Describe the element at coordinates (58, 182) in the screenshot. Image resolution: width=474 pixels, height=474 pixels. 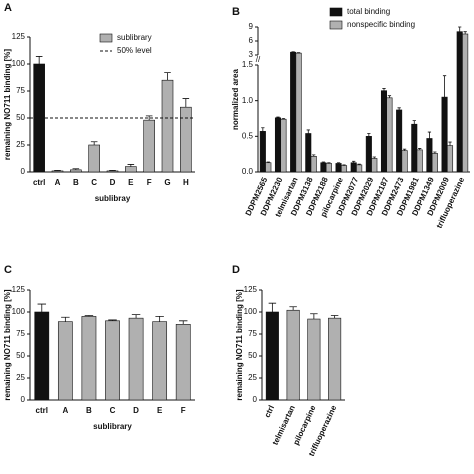
I see `x-tick-label: A` at that location.